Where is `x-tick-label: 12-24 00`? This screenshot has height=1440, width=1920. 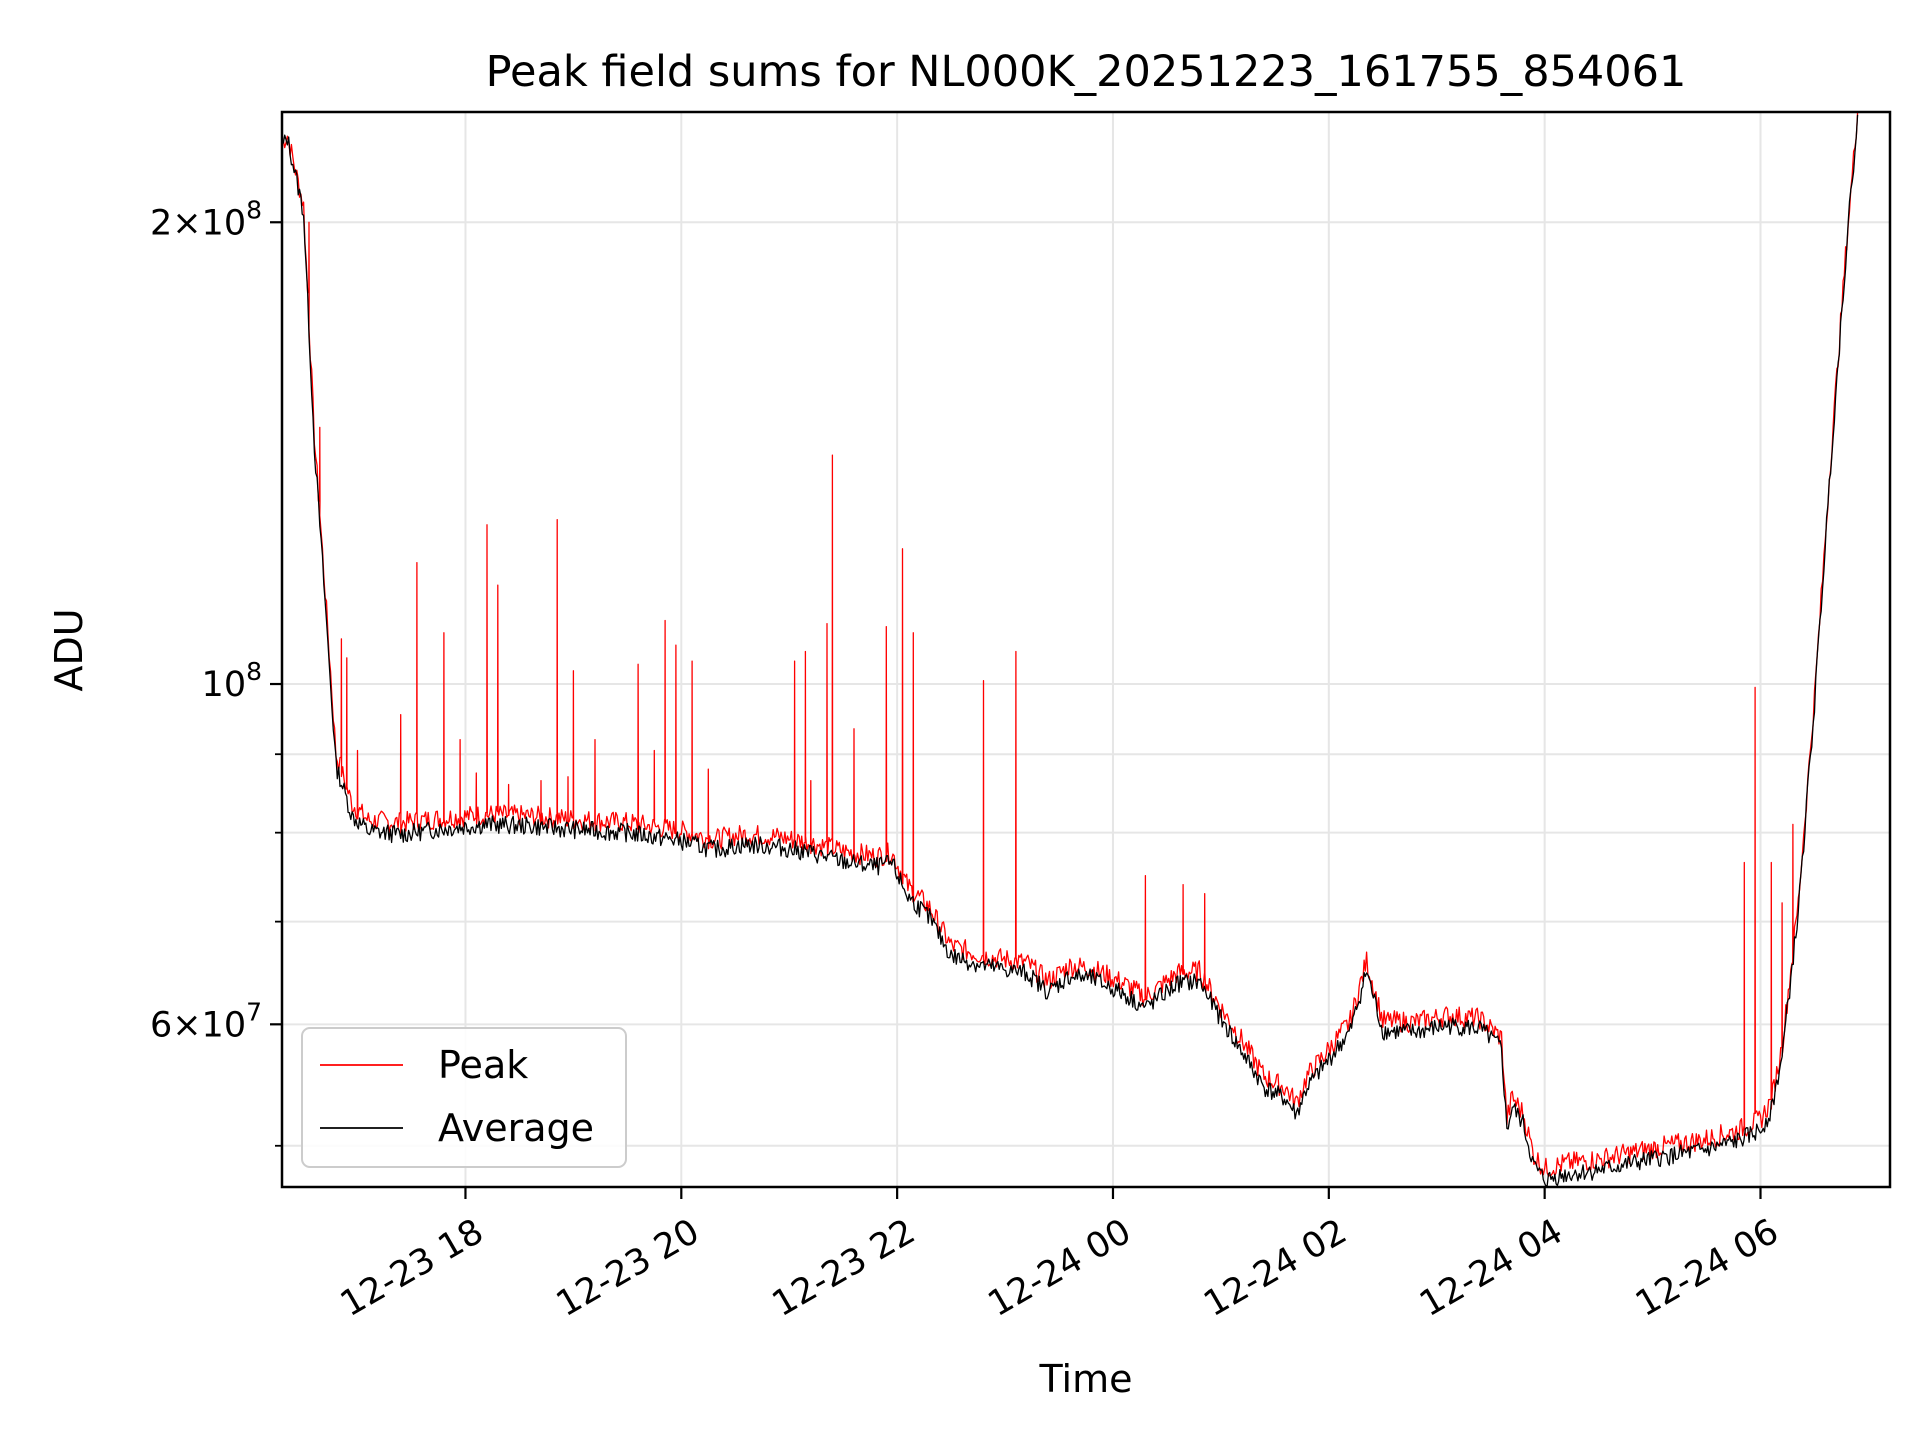
x-tick-label: 12-24 00 is located at coordinates (1060, 1268).